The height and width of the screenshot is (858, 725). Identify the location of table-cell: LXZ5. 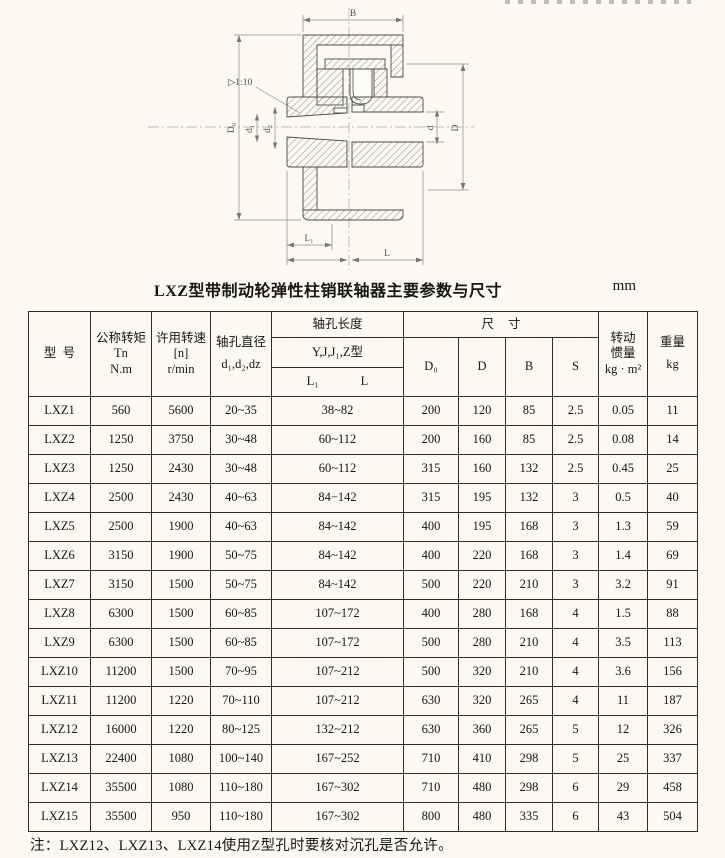
(59, 527).